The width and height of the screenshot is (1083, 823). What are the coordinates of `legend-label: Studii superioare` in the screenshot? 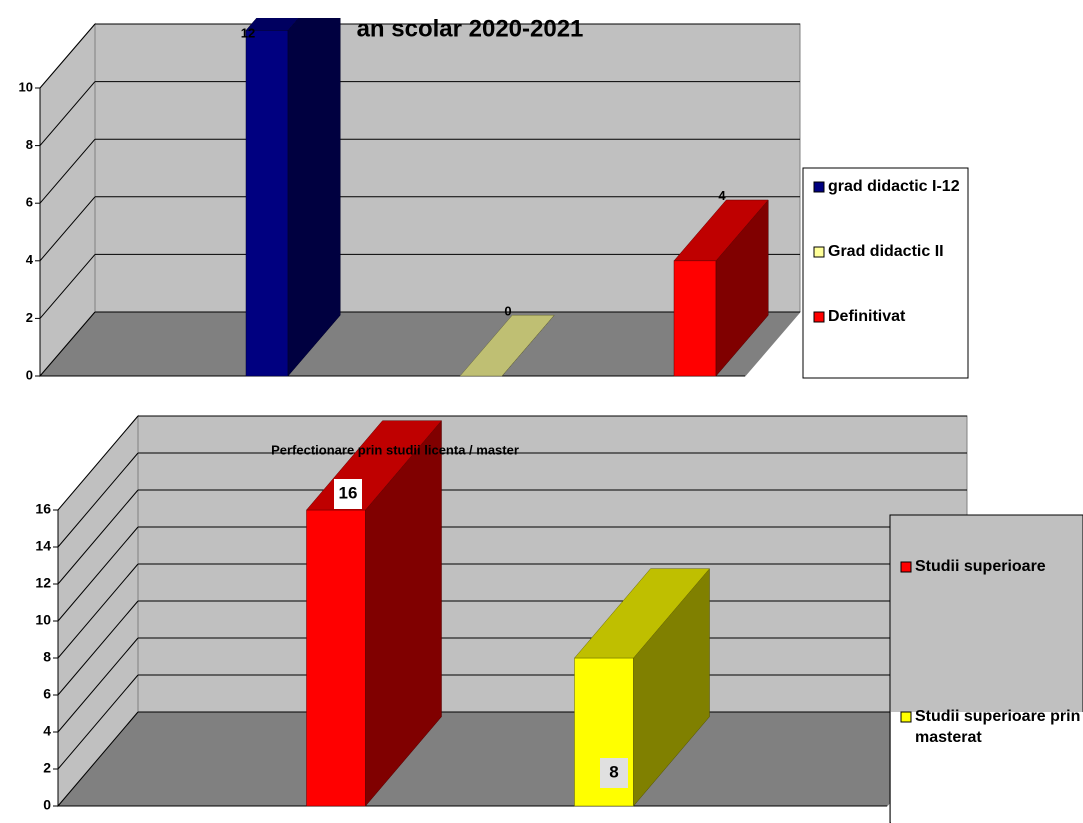 It's located at (980, 566).